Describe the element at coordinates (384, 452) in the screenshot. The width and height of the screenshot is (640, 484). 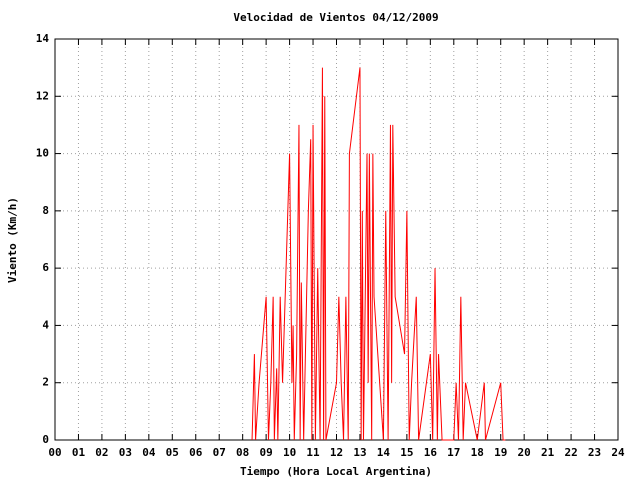
I see `x-tick-label: 14` at that location.